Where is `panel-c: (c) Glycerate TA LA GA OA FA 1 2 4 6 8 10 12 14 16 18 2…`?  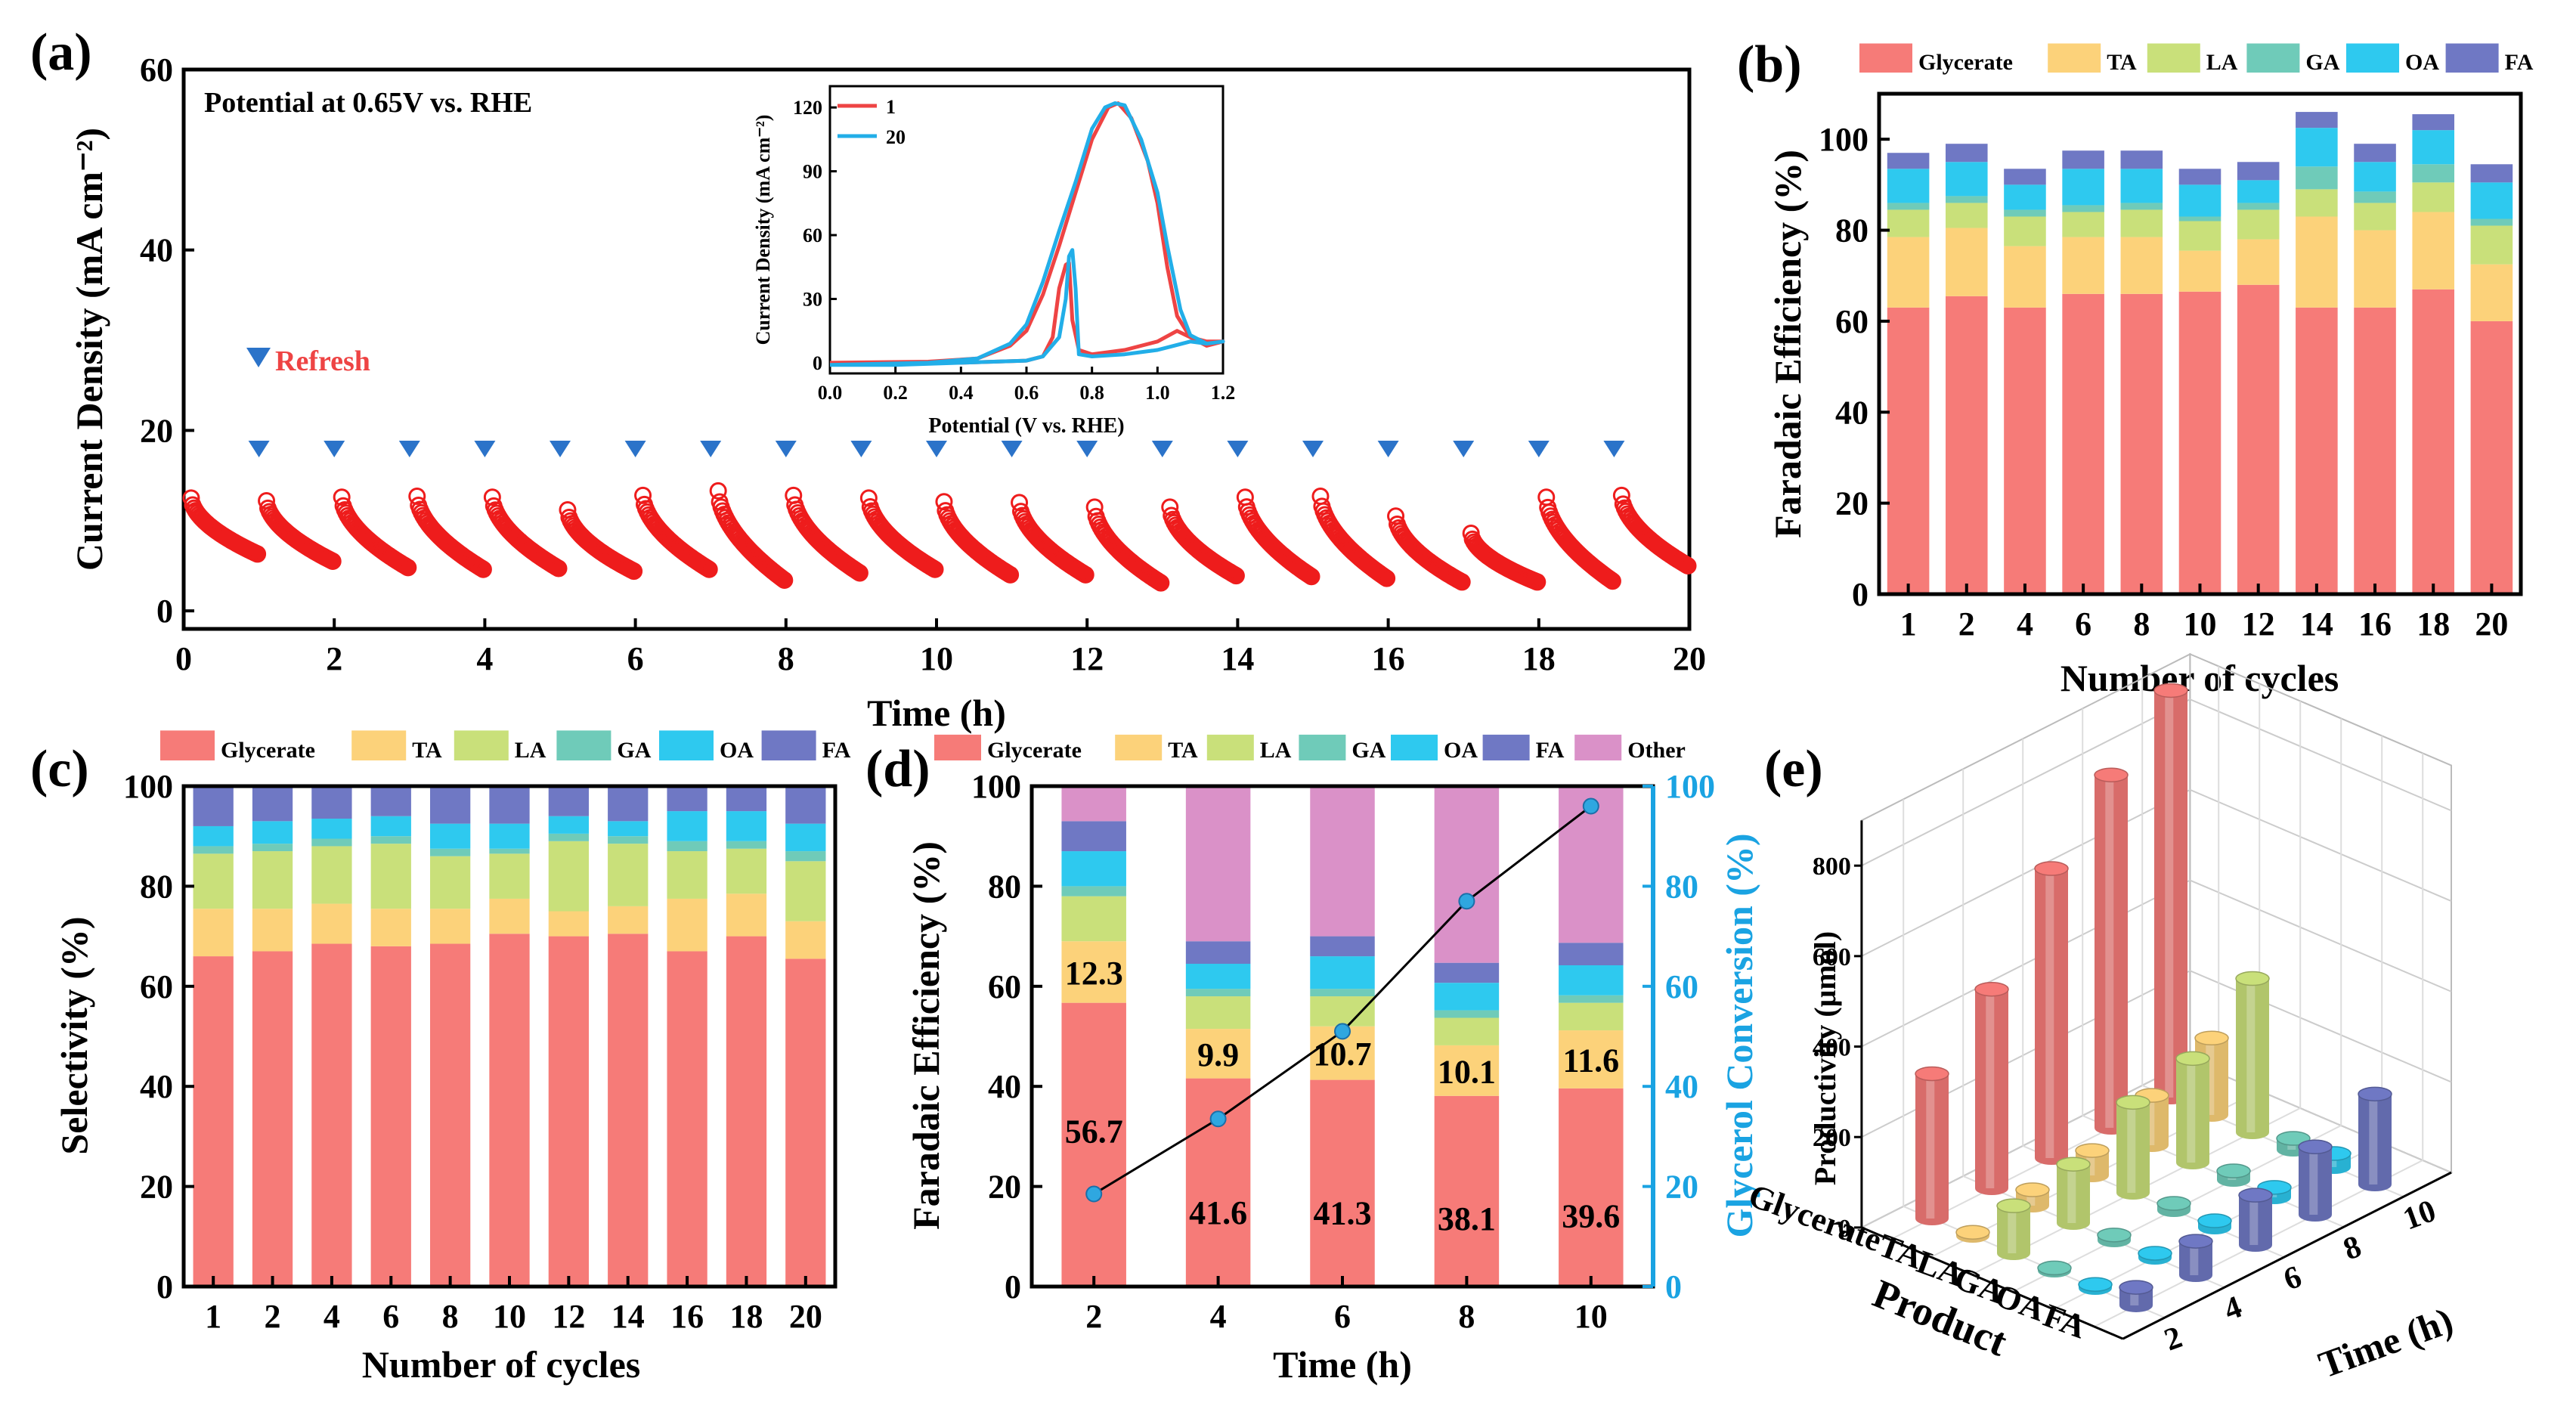 panel-c: (c) Glycerate TA LA GA OA FA 1 2 4 6 8 10 12 14 16 18 2… is located at coordinates (441, 1058).